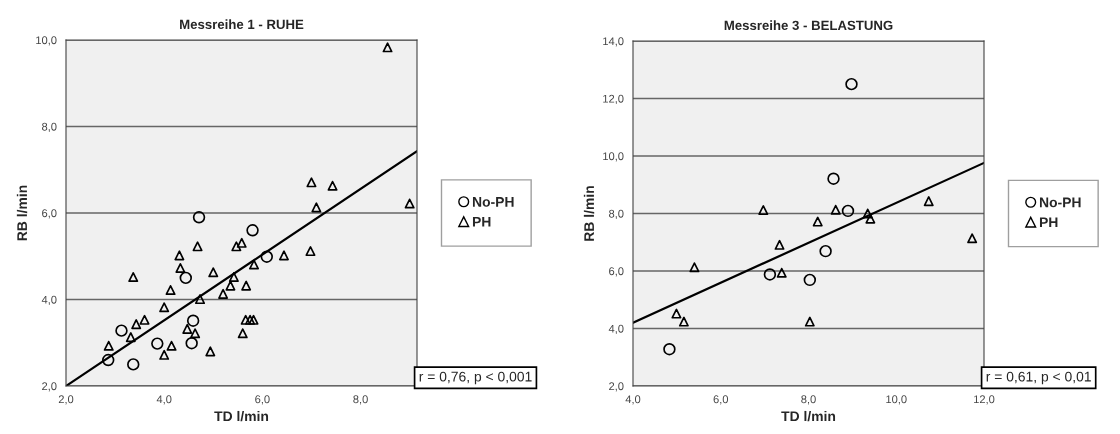 The image size is (1120, 434). What do you see at coordinates (475, 378) in the screenshot?
I see `text: r = 0,76, p < 0,001` at bounding box center [475, 378].